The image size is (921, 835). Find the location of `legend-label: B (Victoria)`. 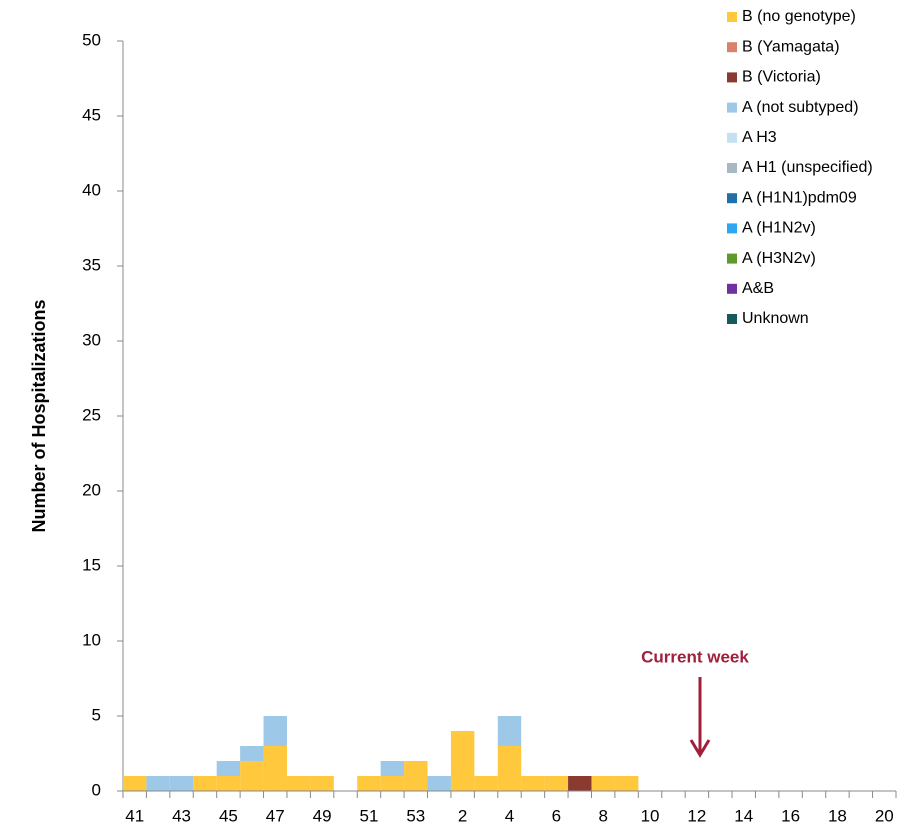

legend-label: B (Victoria) is located at coordinates (781, 77).